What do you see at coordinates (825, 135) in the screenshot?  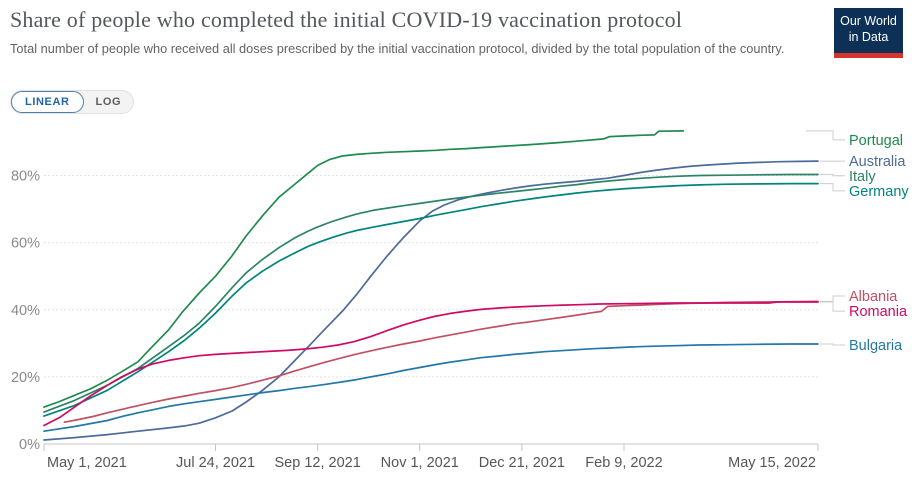 I see `legend-connector-portugal` at bounding box center [825, 135].